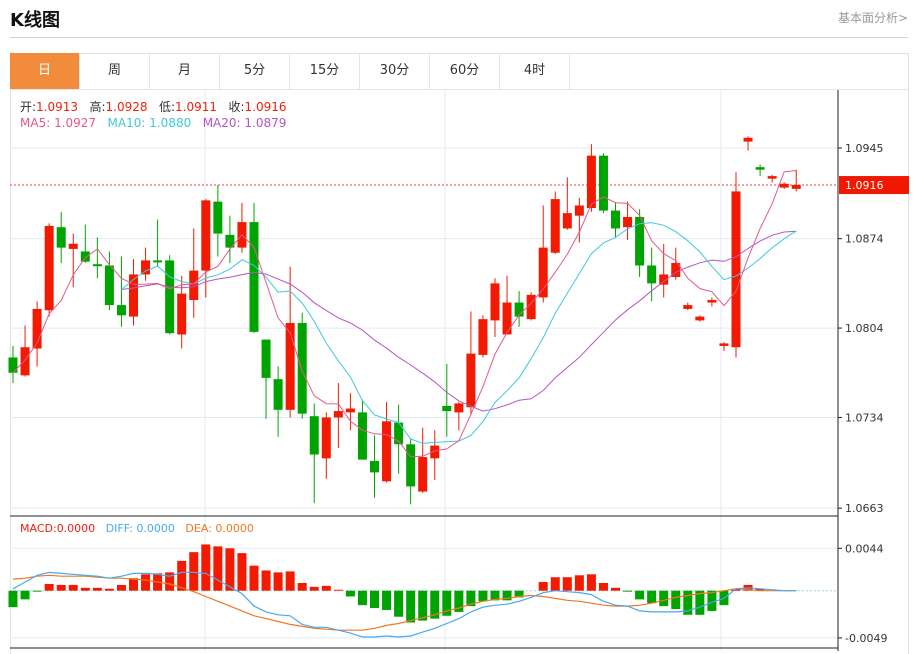  I want to click on diff-value: 0.0000, so click(155, 528).